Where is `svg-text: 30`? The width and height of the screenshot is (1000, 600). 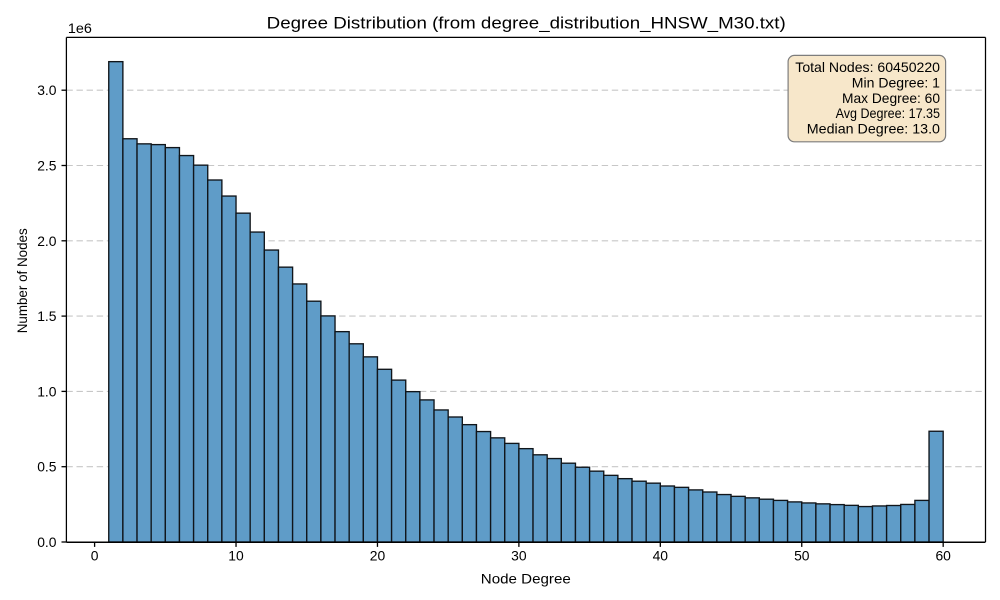
svg-text: 30 is located at coordinates (519, 556).